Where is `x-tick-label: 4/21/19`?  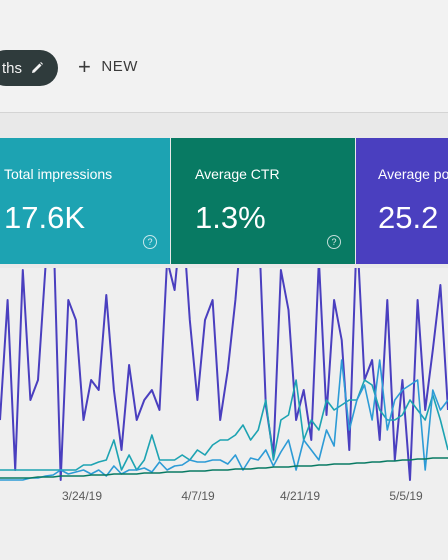
x-tick-label: 4/21/19 is located at coordinates (300, 496).